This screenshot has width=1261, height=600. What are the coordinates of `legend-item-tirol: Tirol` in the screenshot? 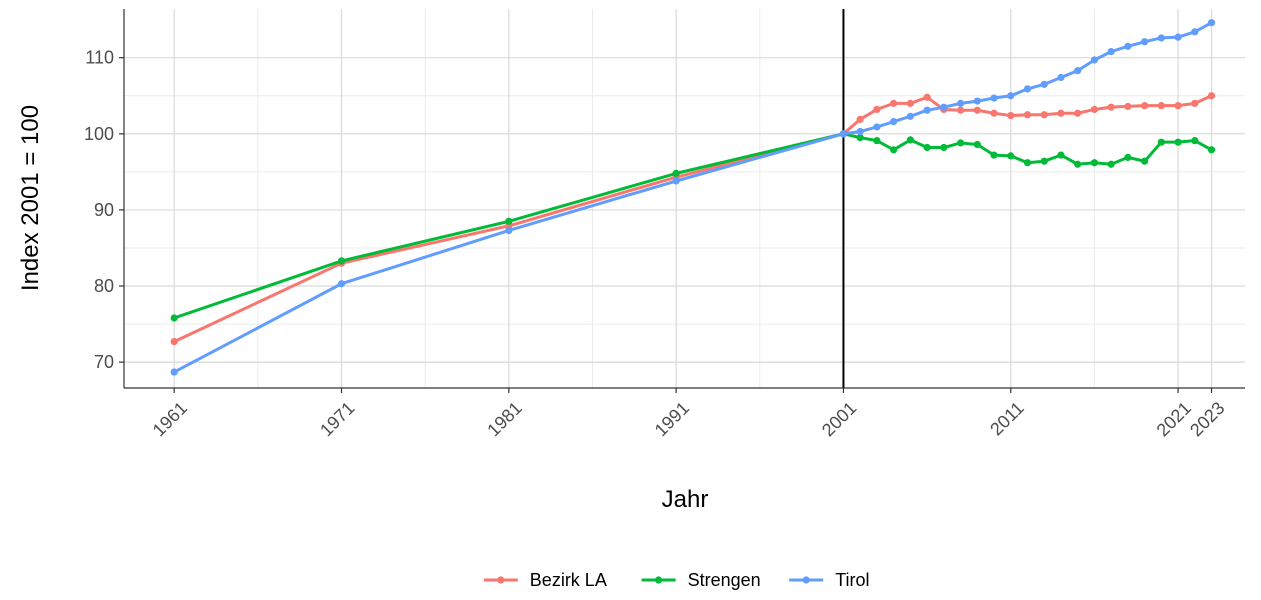 It's located at (829, 580).